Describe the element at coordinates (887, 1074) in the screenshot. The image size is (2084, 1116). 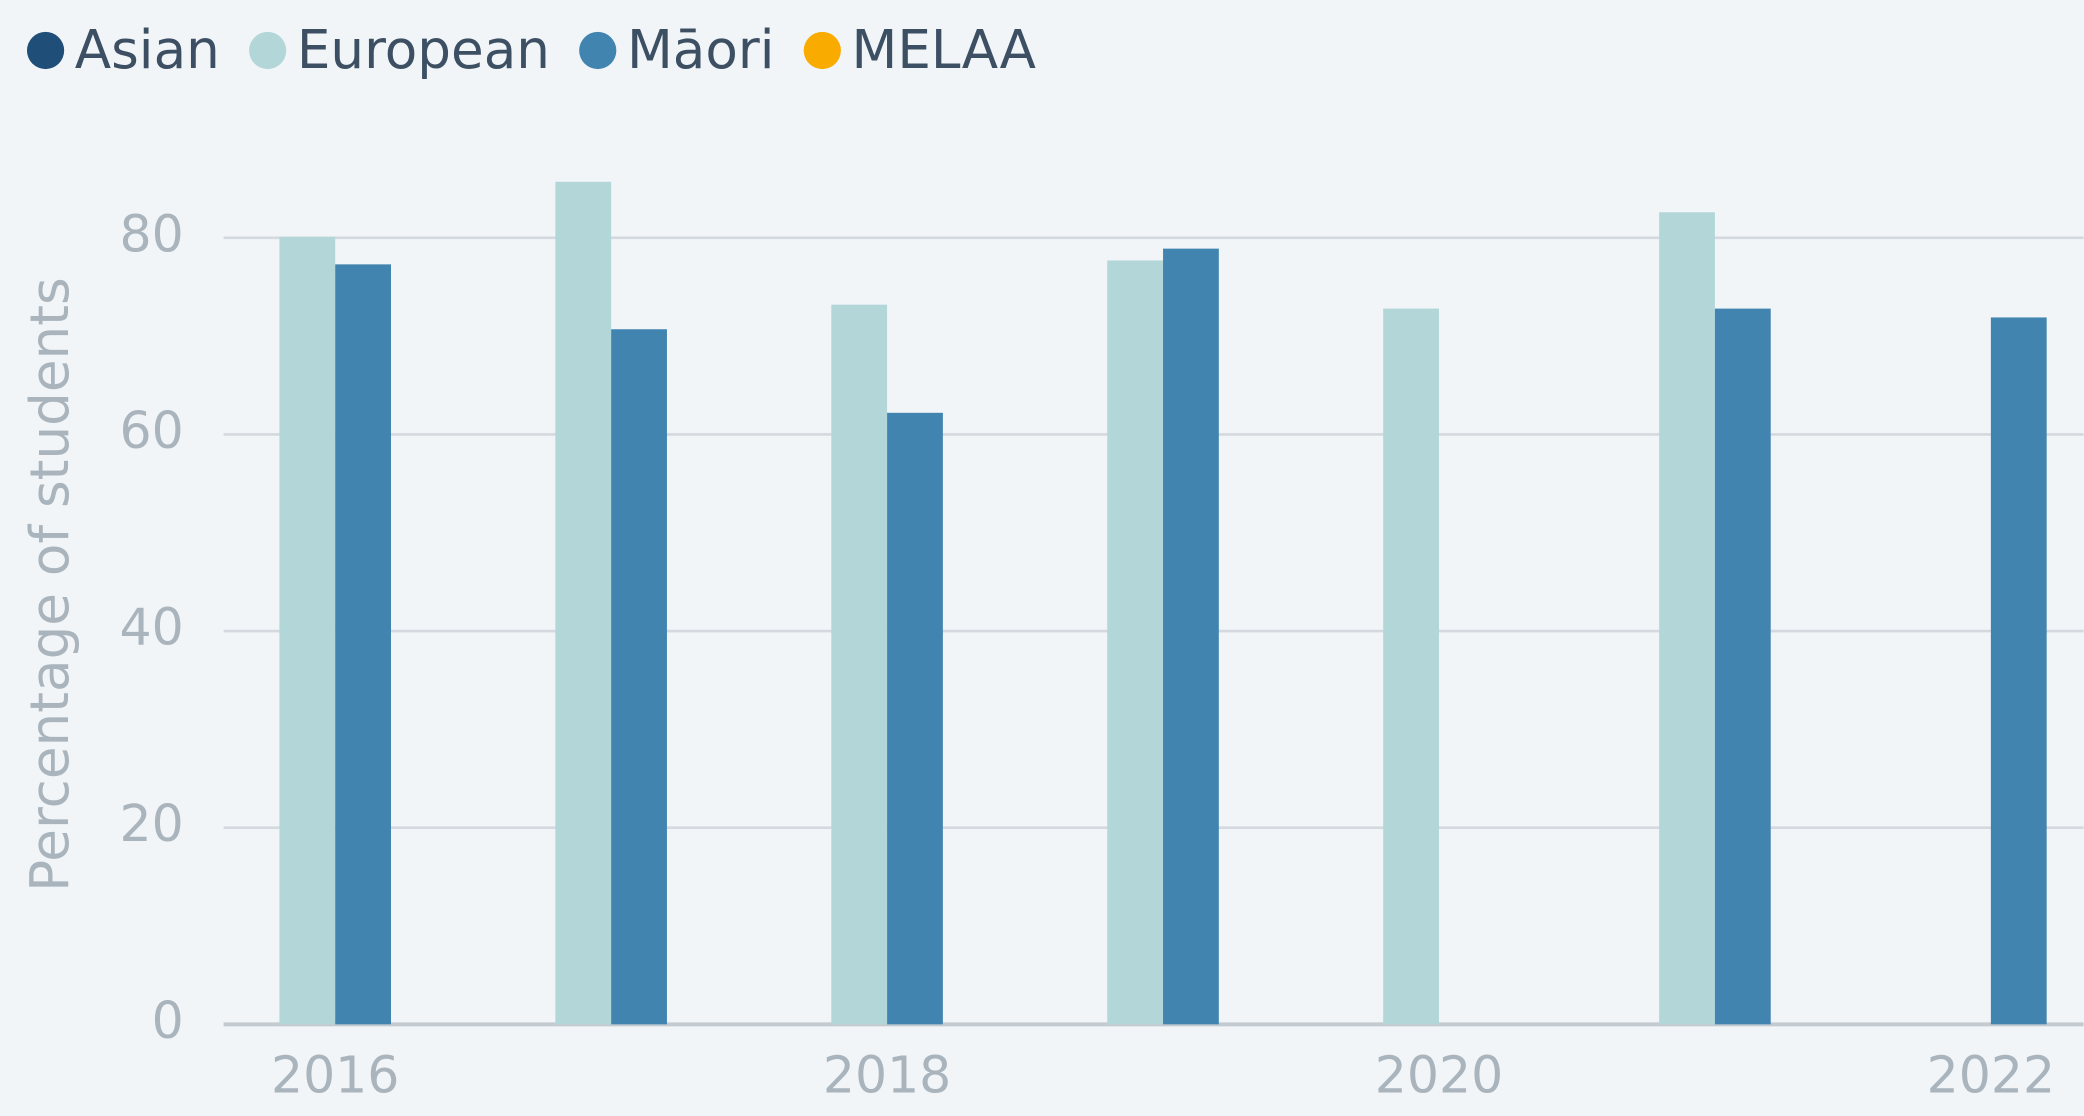
I see `x-tick-label: 2018` at that location.